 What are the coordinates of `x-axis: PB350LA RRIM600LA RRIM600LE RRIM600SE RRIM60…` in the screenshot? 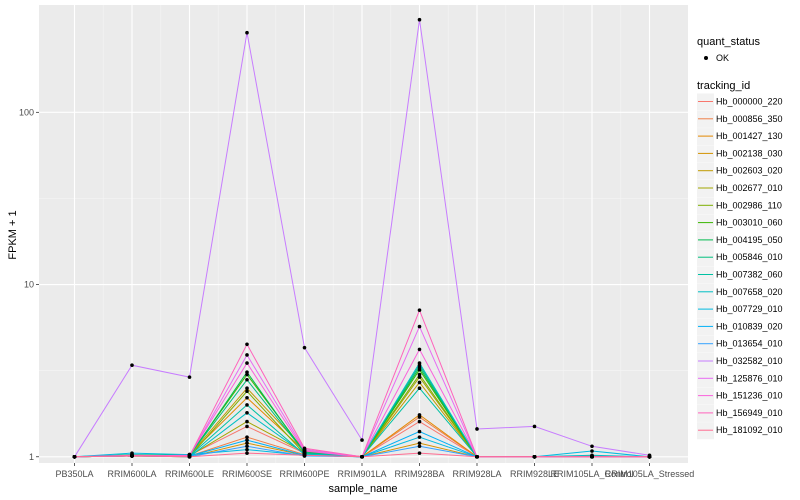 It's located at (374, 471).